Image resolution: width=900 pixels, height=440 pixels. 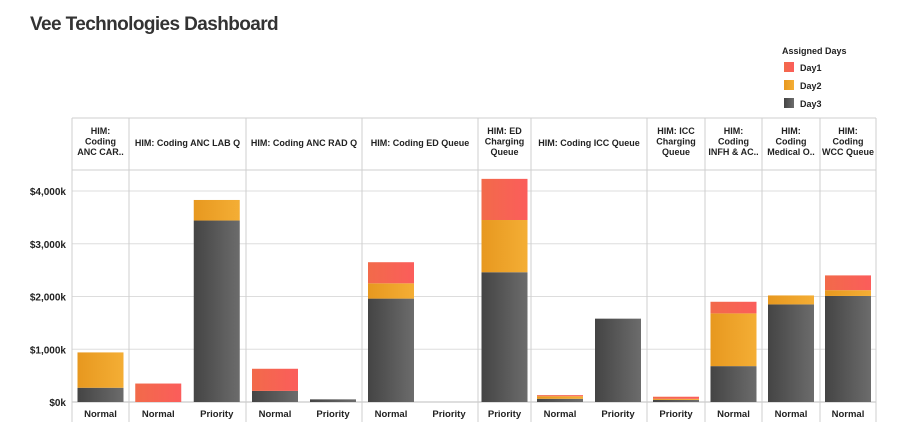 What do you see at coordinates (848, 152) in the screenshot?
I see `panel-header-label: WCC Queue` at bounding box center [848, 152].